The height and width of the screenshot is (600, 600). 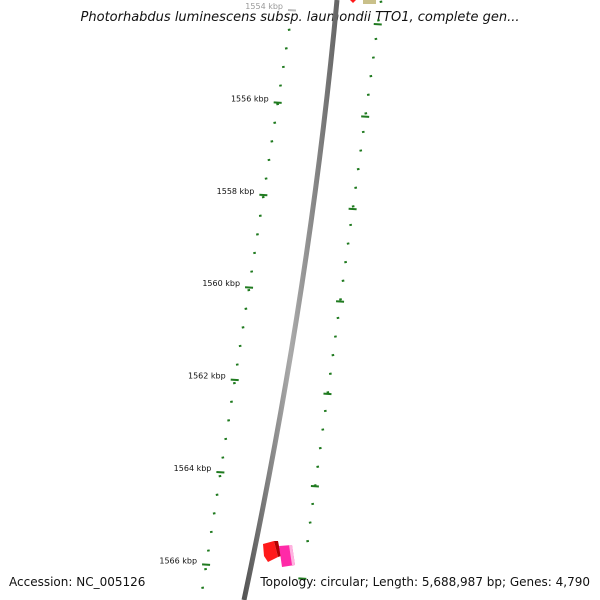 What do you see at coordinates (369, 2) in the screenshot?
I see `gene-feature-olive` at bounding box center [369, 2].